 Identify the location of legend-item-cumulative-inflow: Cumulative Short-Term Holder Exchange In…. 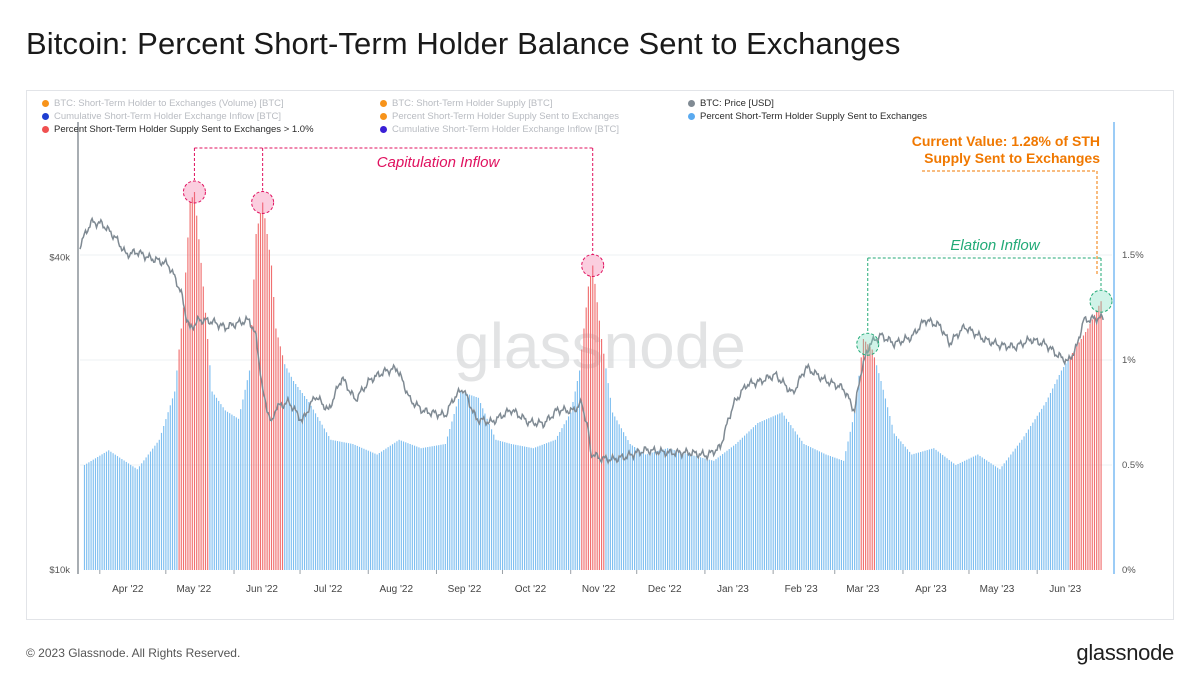
(161, 116).